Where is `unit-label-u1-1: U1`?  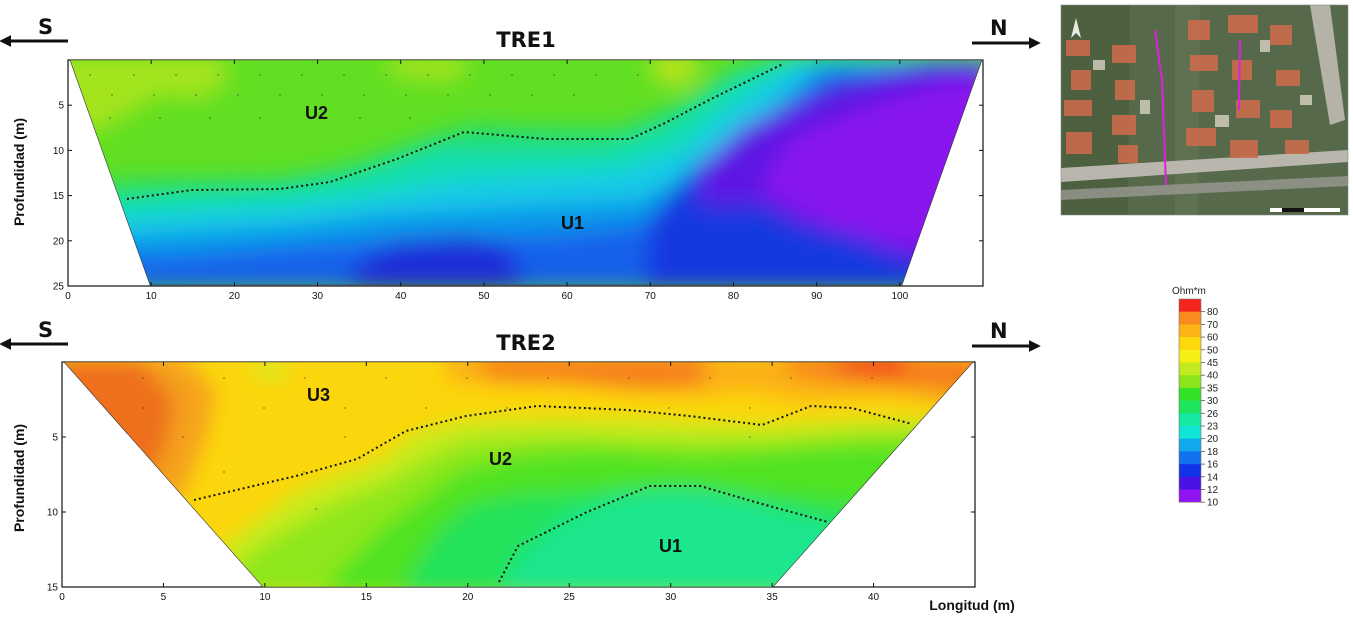
unit-label-u1-1: U1 is located at coordinates (572, 223).